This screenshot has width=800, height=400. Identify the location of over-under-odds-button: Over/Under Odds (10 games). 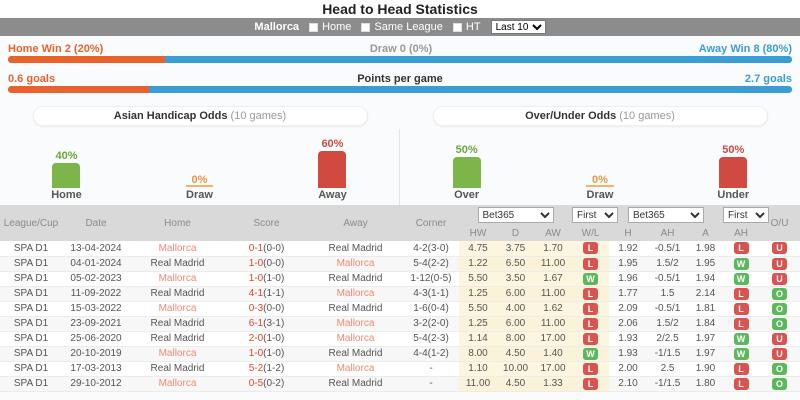
(600, 116).